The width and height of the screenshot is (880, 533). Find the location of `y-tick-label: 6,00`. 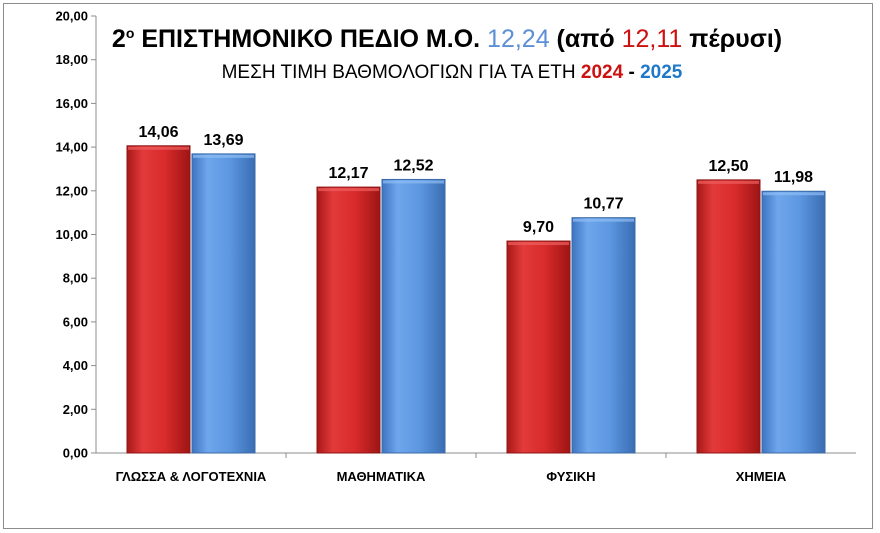

y-tick-label: 6,00 is located at coordinates (75, 321).